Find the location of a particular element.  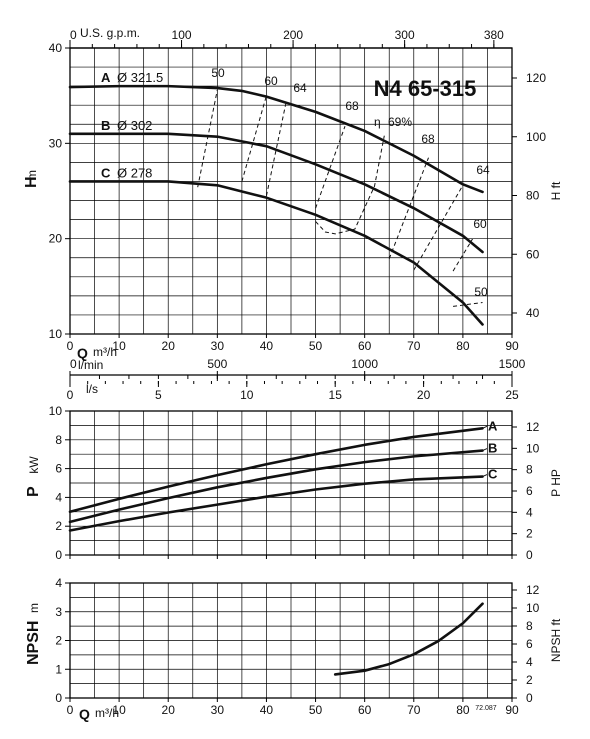

power-label-leader-c is located at coordinates (485, 475).